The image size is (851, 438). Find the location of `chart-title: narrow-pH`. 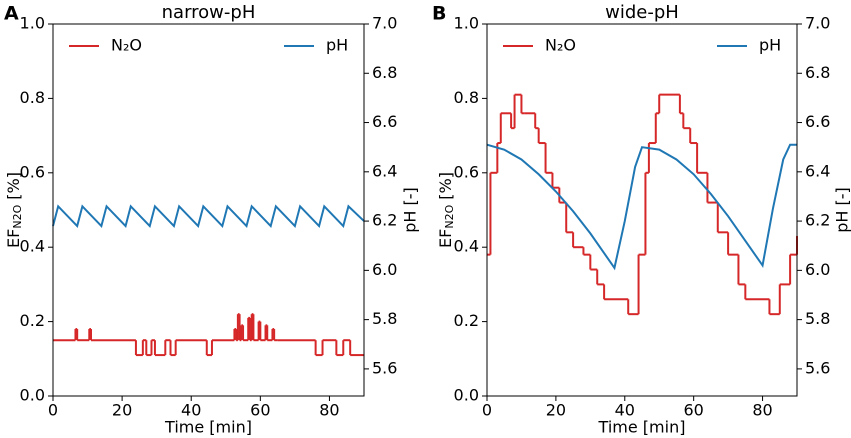

chart-title: narrow-pH is located at coordinates (209, 12).